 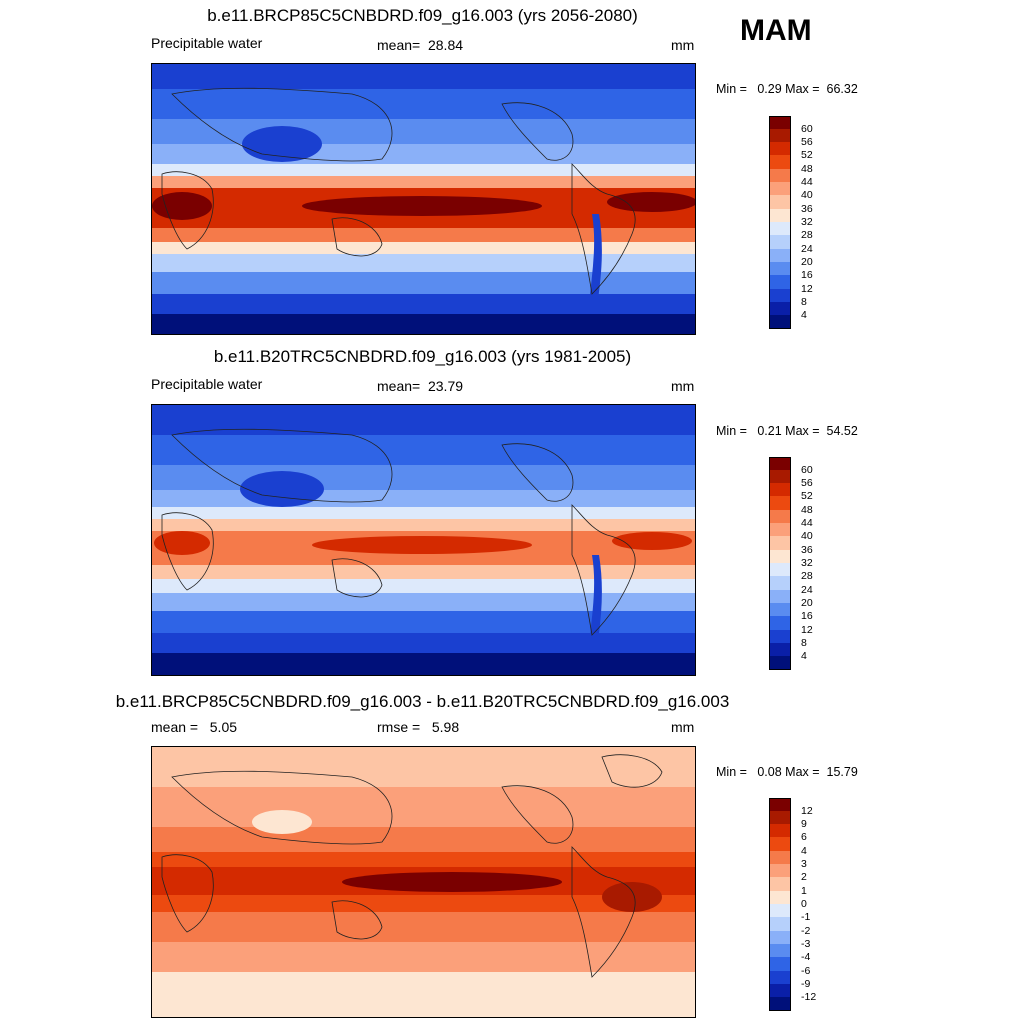 What do you see at coordinates (398, 532) in the screenshot?
I see `p2-coastlines` at bounding box center [398, 532].